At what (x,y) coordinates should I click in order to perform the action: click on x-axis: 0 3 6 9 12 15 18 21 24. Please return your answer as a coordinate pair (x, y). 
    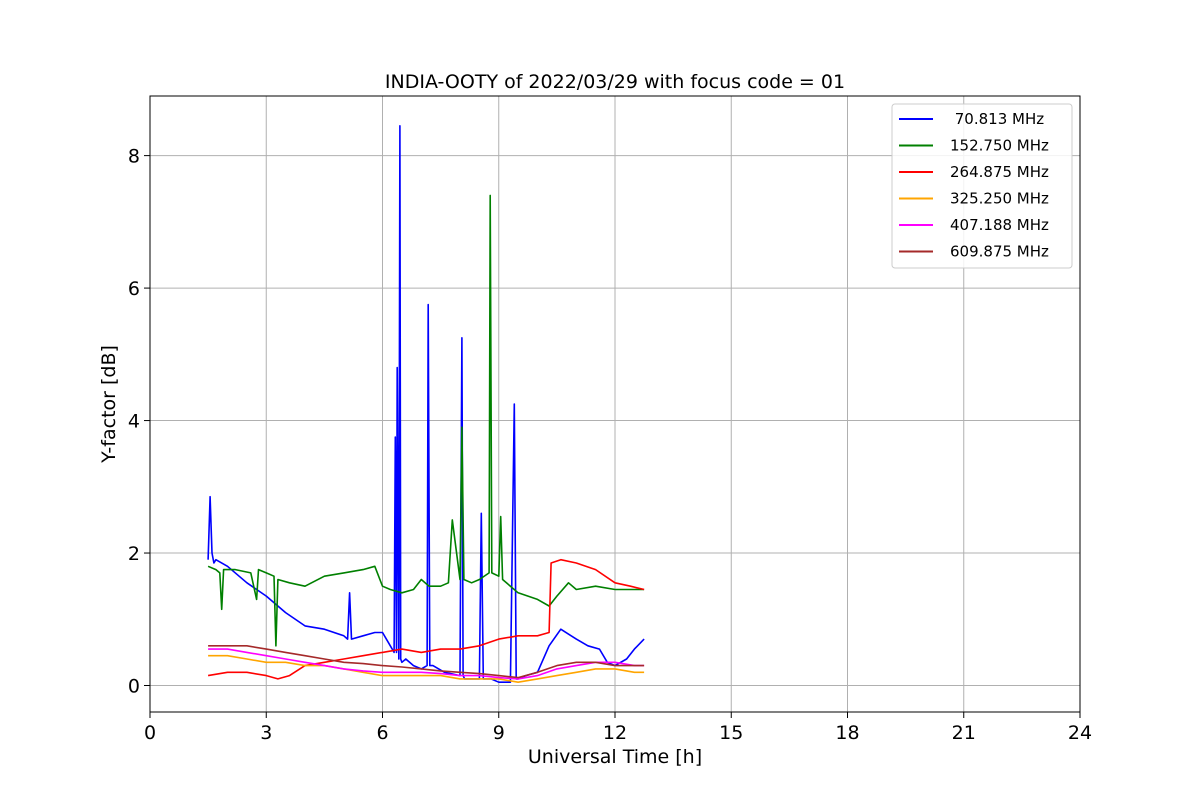
    Looking at the image, I should click on (618, 728).